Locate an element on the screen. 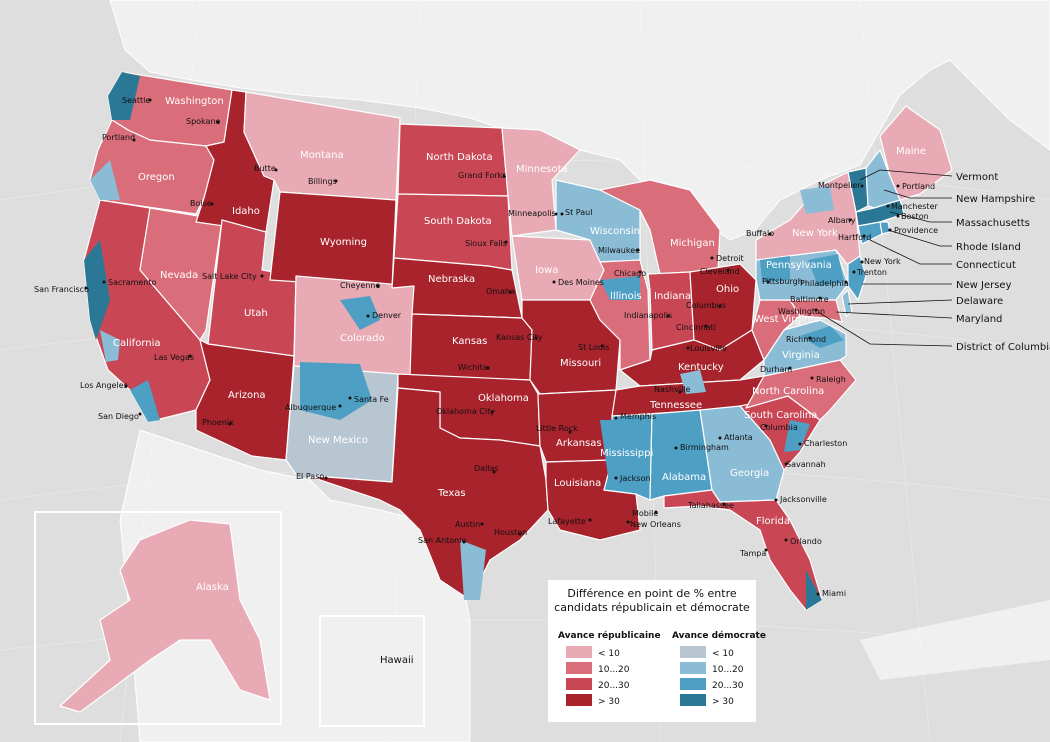  svg-text: Salt Lake City is located at coordinates (229, 276).